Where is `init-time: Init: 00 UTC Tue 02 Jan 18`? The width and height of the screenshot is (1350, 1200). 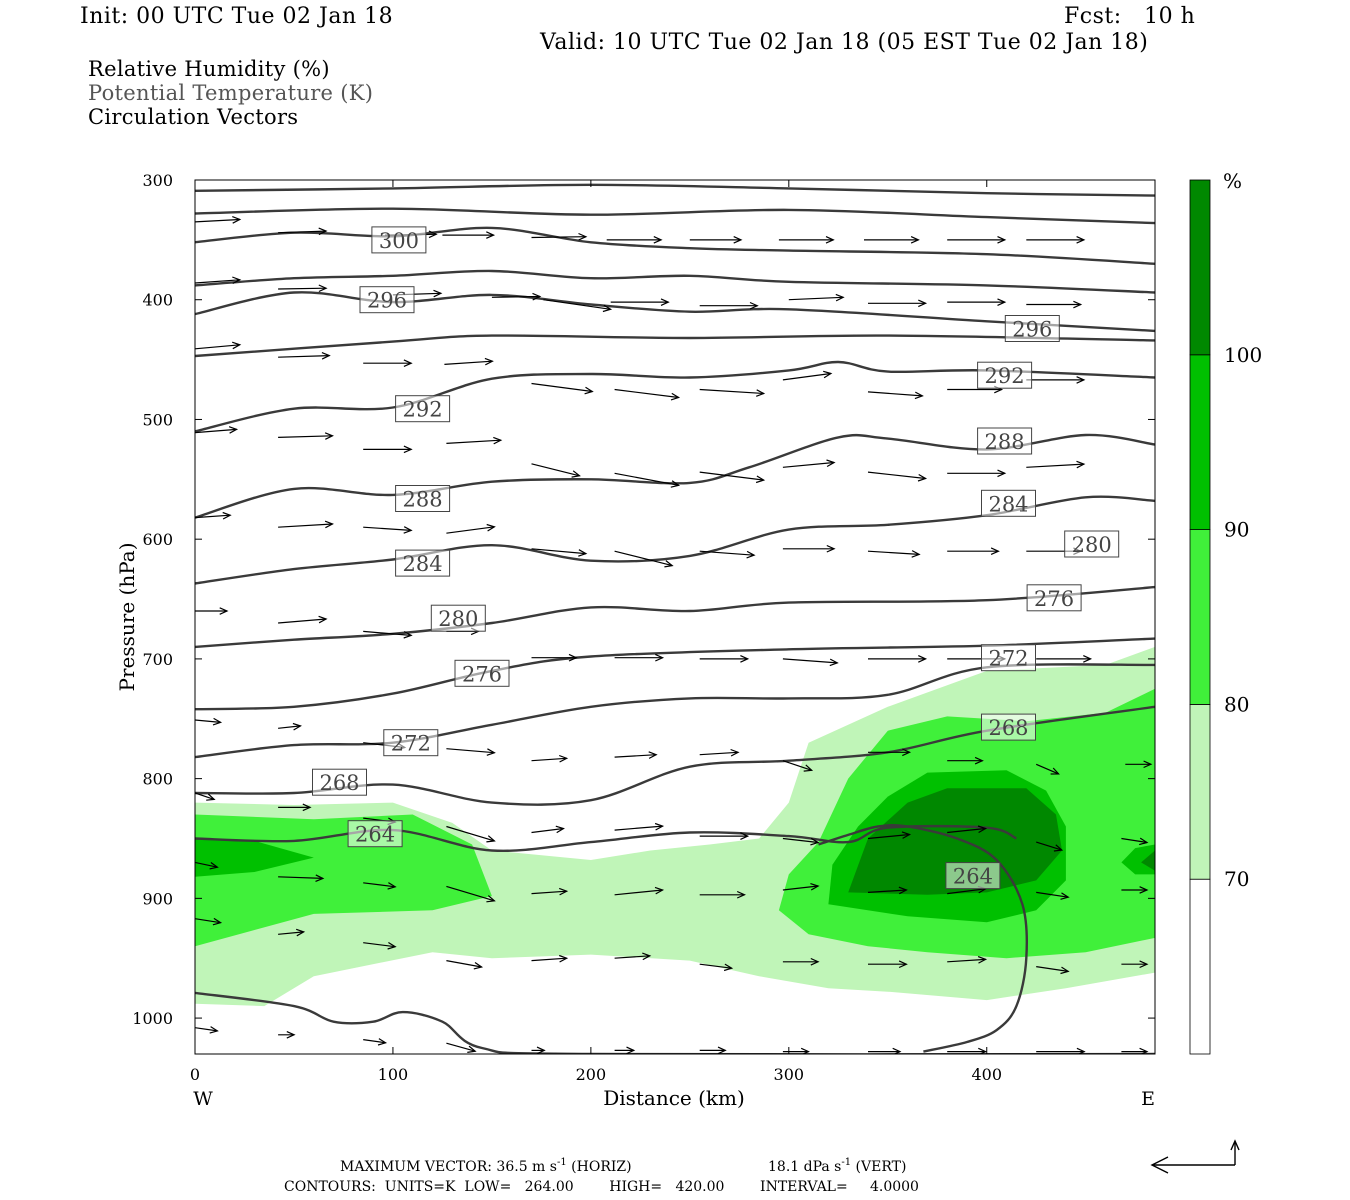 init-time: Init: 00 UTC Tue 02 Jan 18 is located at coordinates (237, 16).